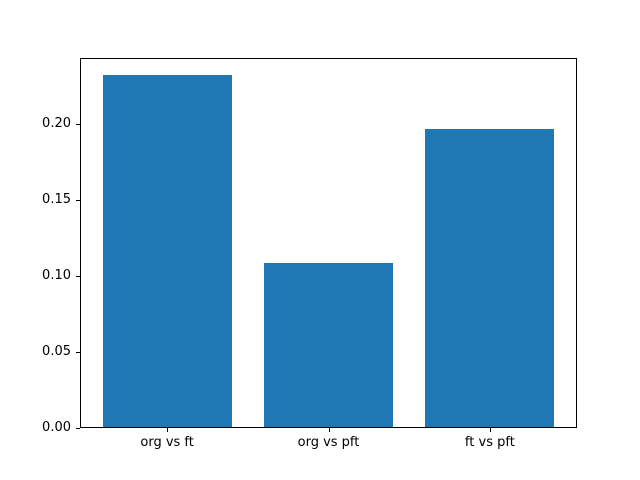  Describe the element at coordinates (328, 344) in the screenshot. I see `bar-org-vs-pft` at that location.